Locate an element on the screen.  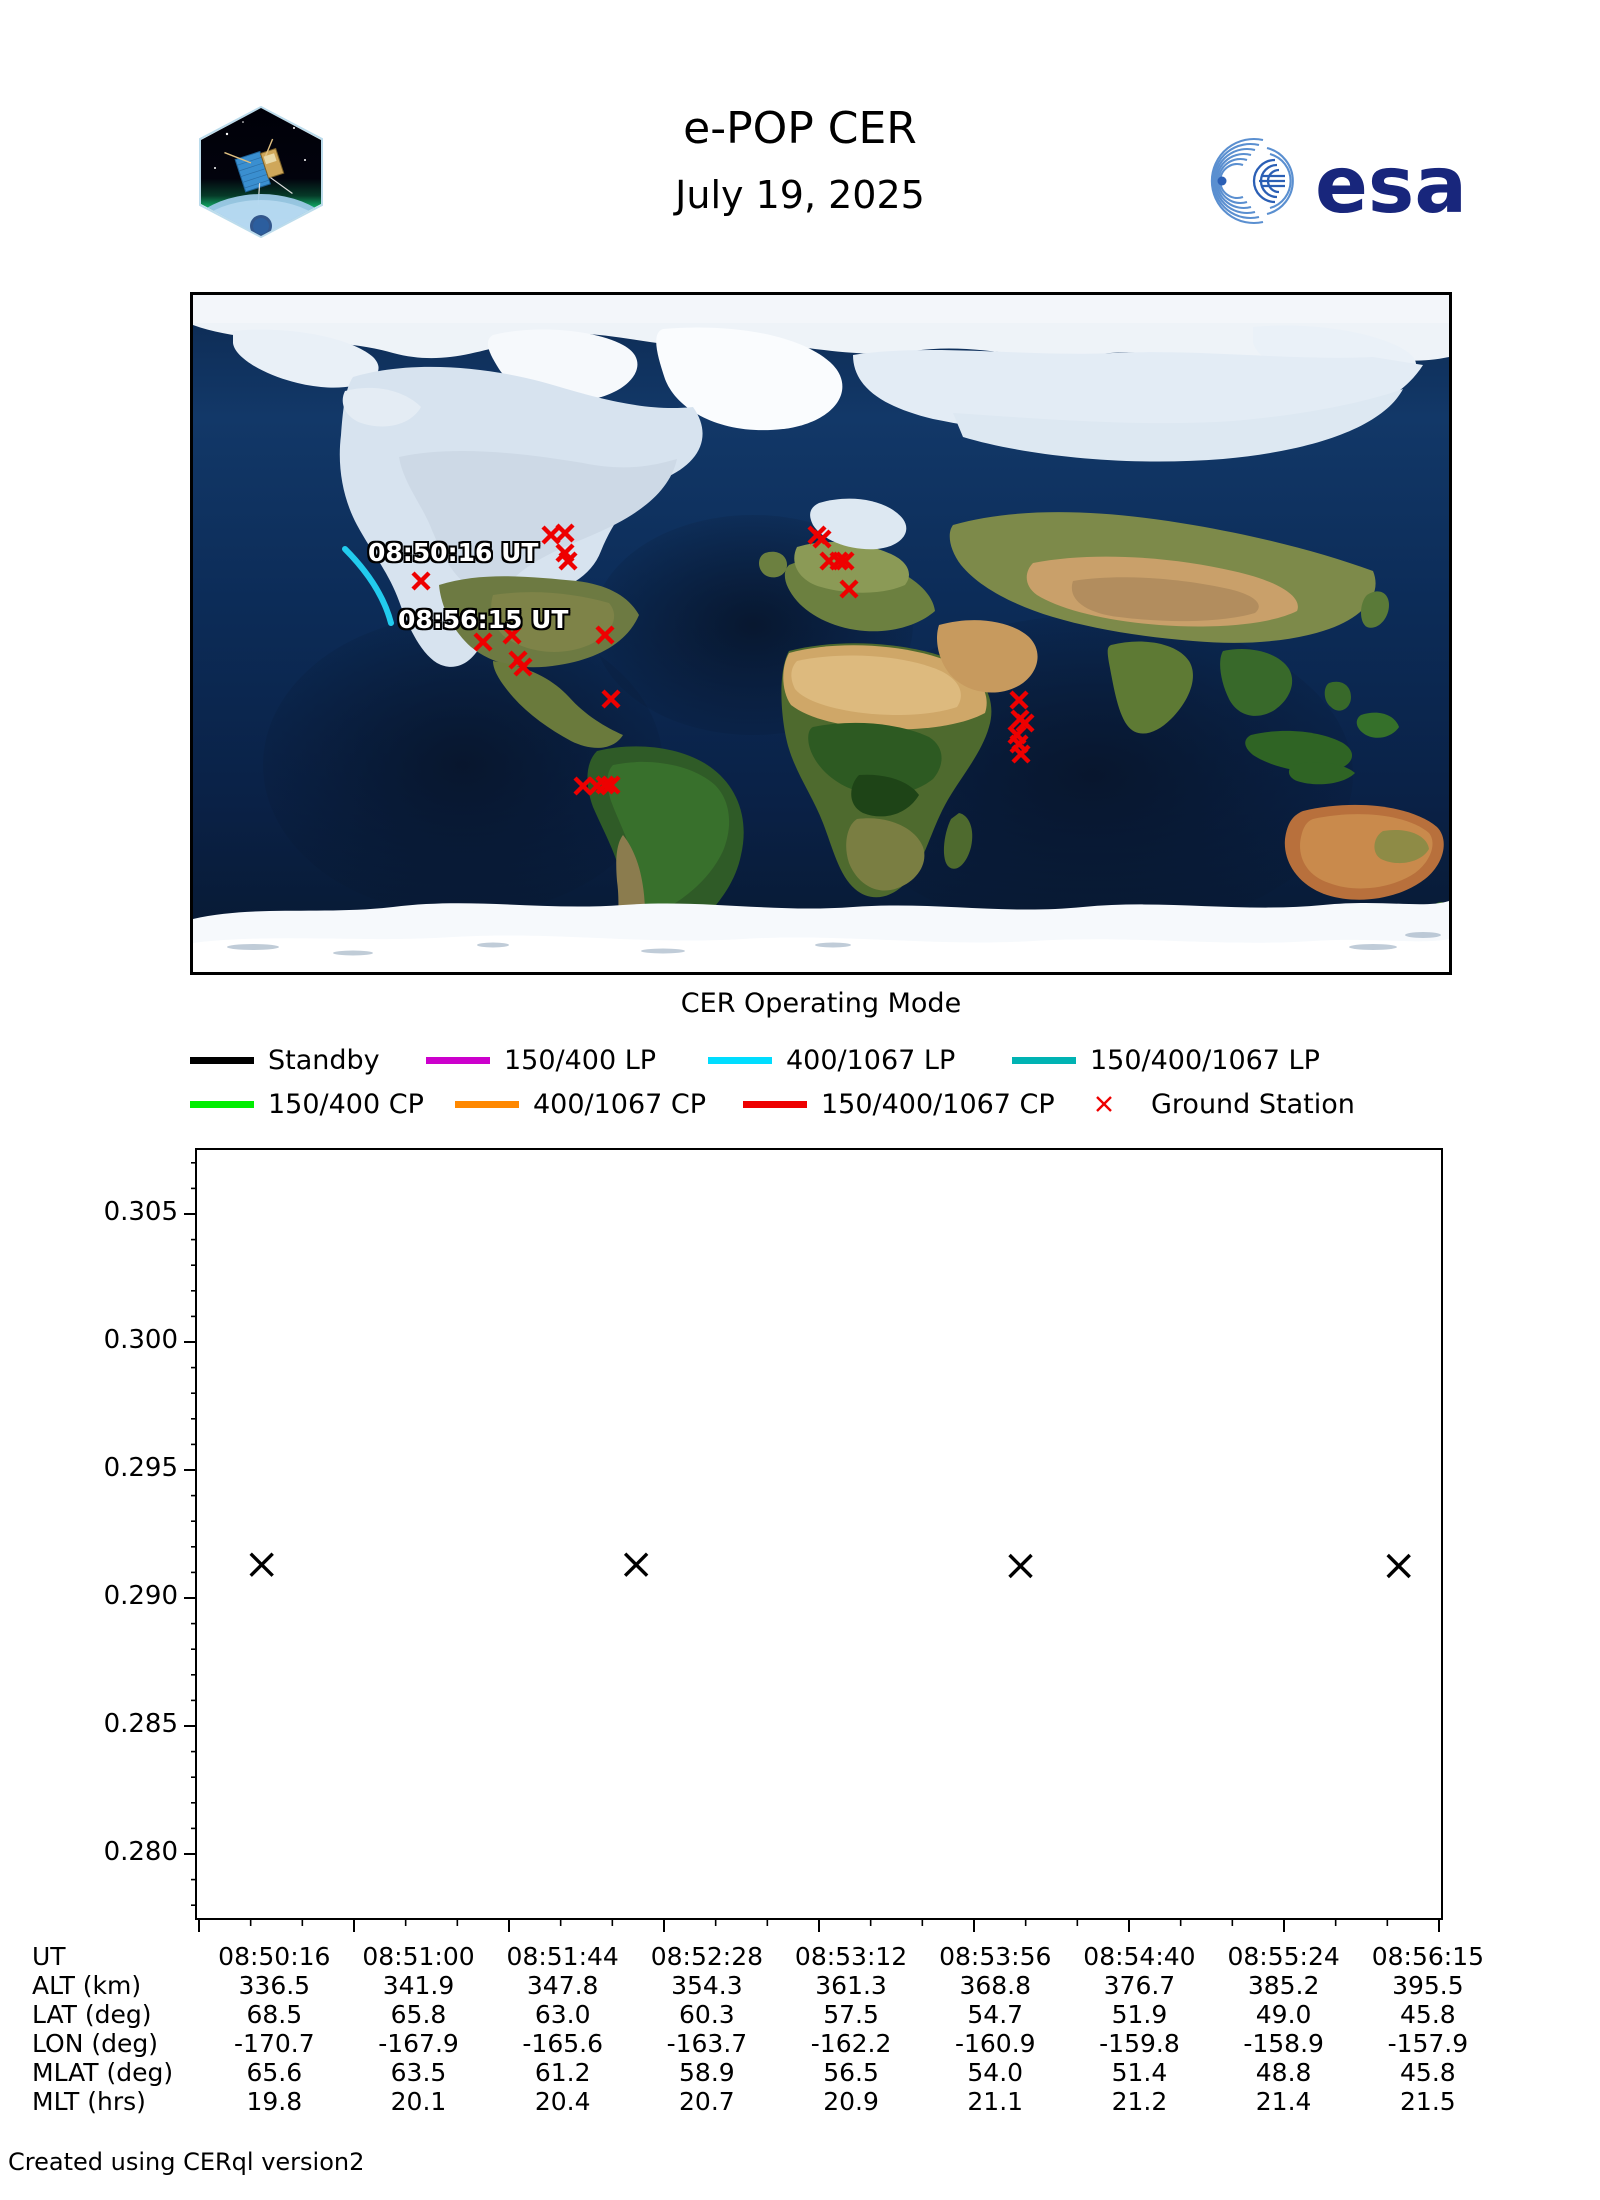
legend-label: Standby is located at coordinates (324, 1060).